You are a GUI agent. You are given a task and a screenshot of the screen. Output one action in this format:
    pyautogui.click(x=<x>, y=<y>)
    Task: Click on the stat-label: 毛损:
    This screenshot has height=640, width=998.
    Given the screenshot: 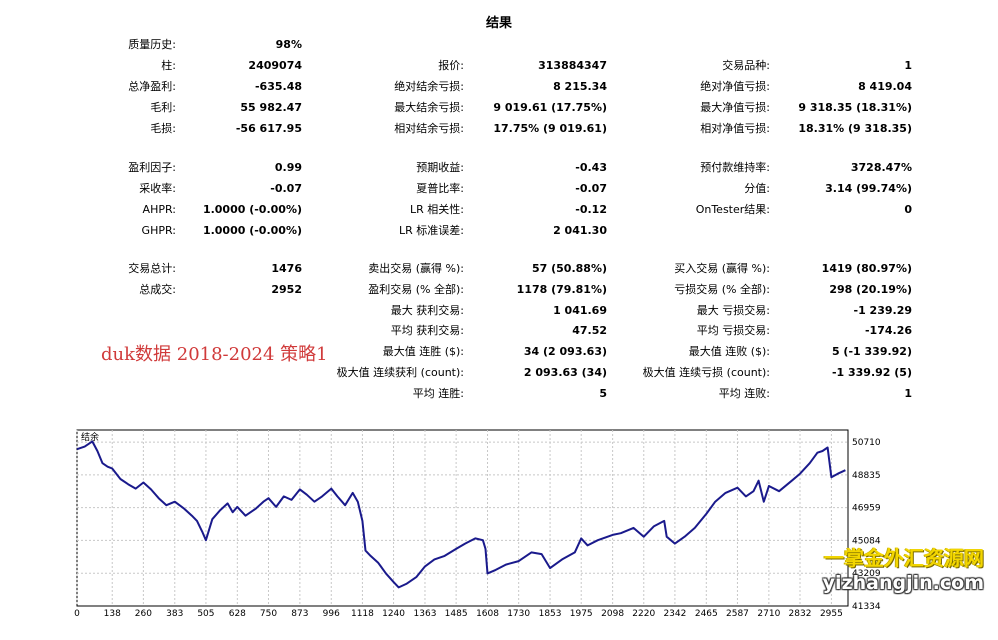 What is the action you would take?
    pyautogui.click(x=163, y=128)
    